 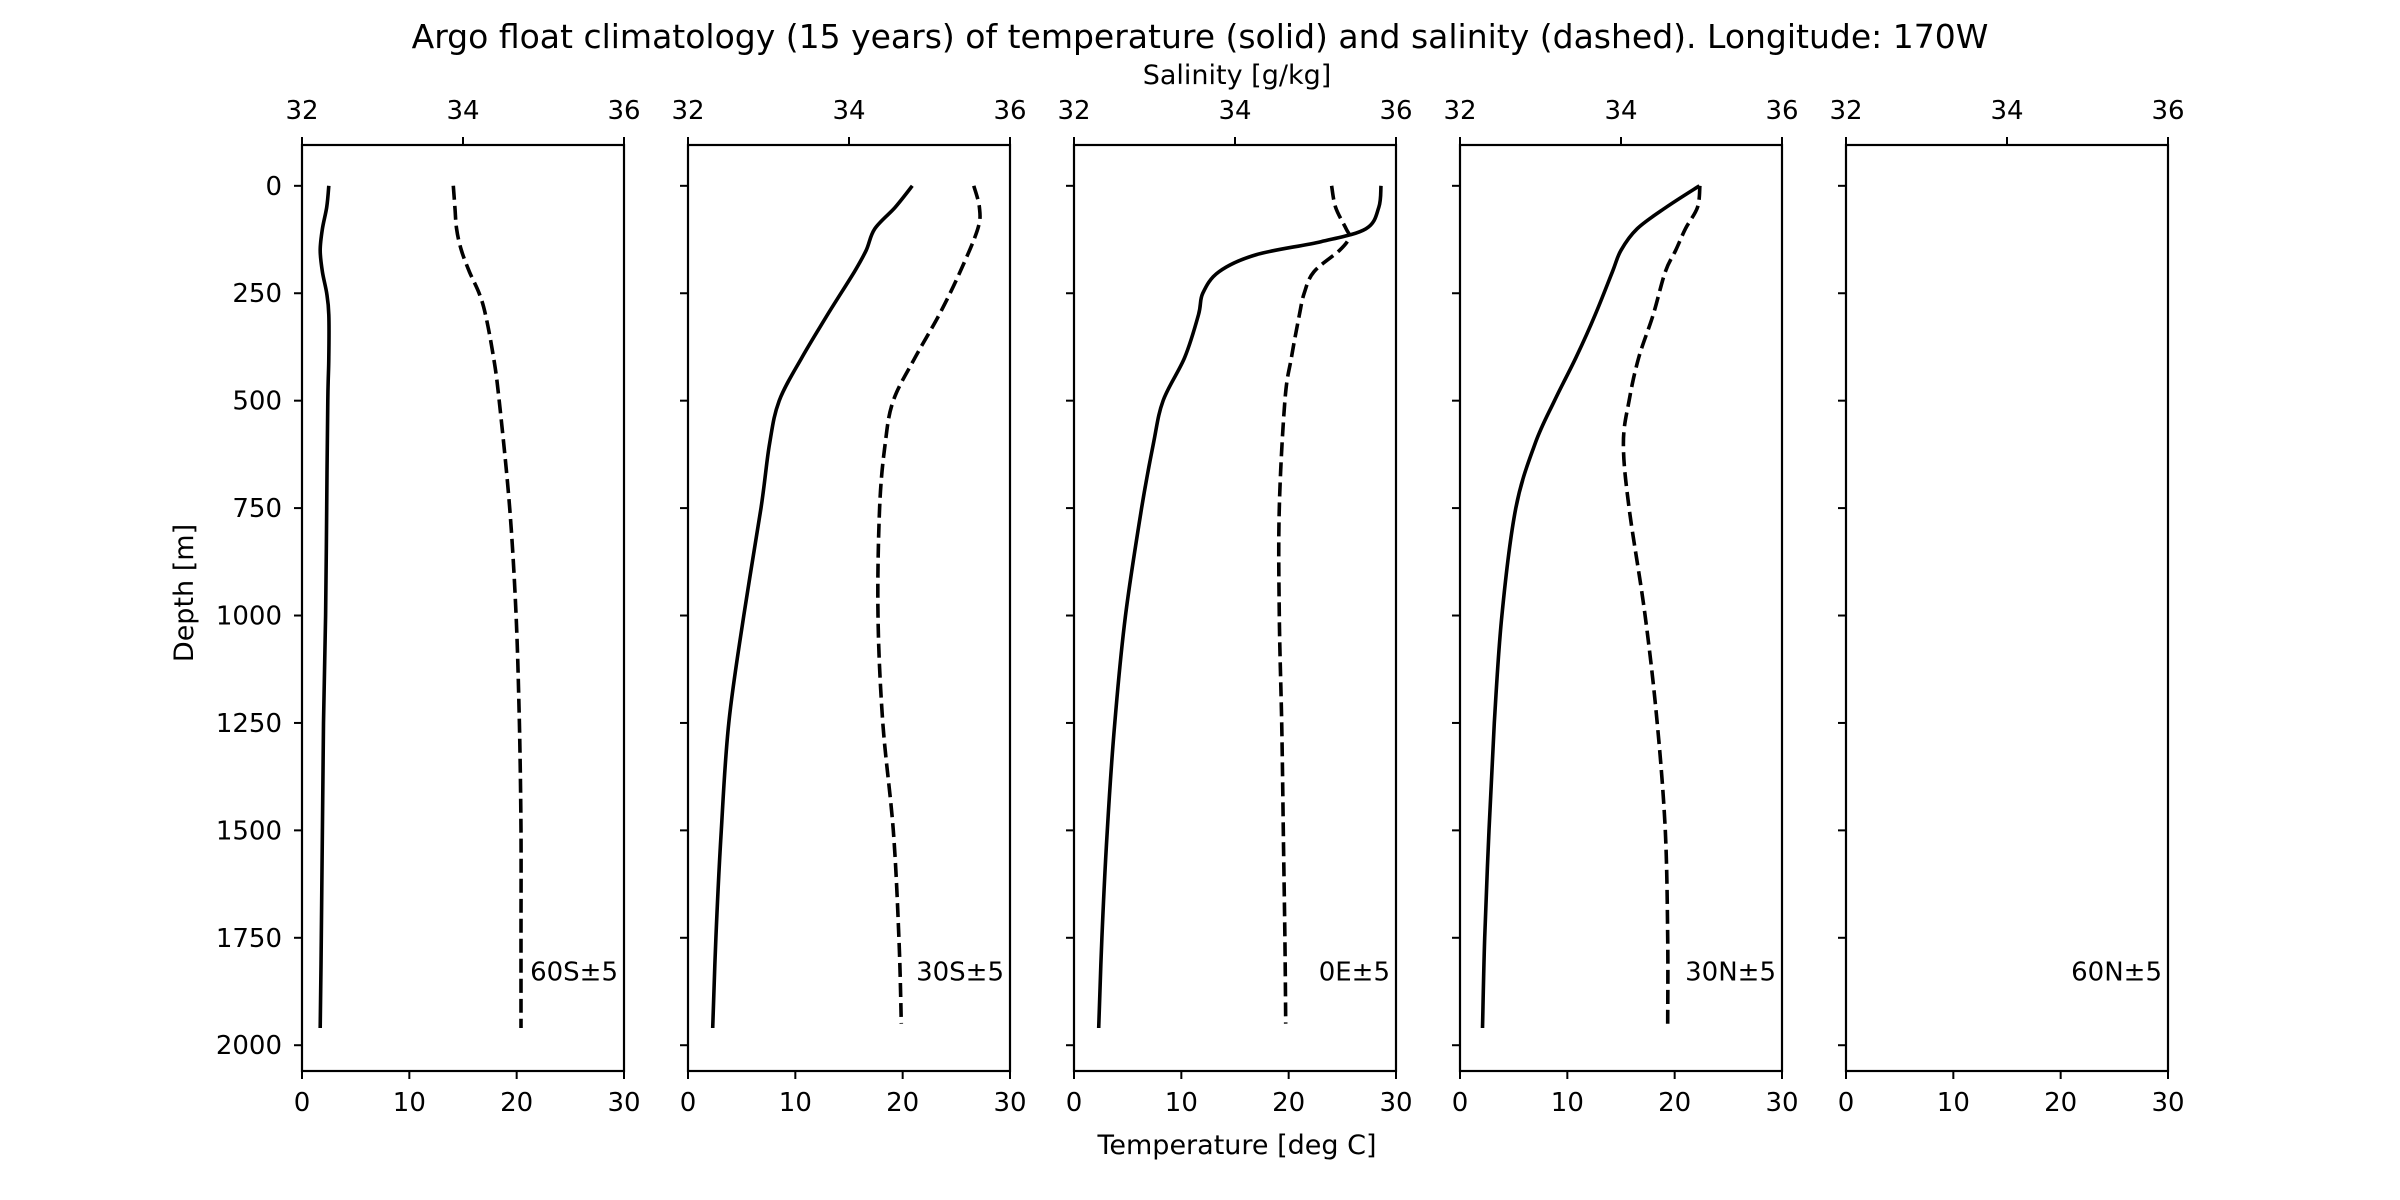 What do you see at coordinates (1237, 75) in the screenshot?
I see `salinity-axis-label: Salinity [g/kg]` at bounding box center [1237, 75].